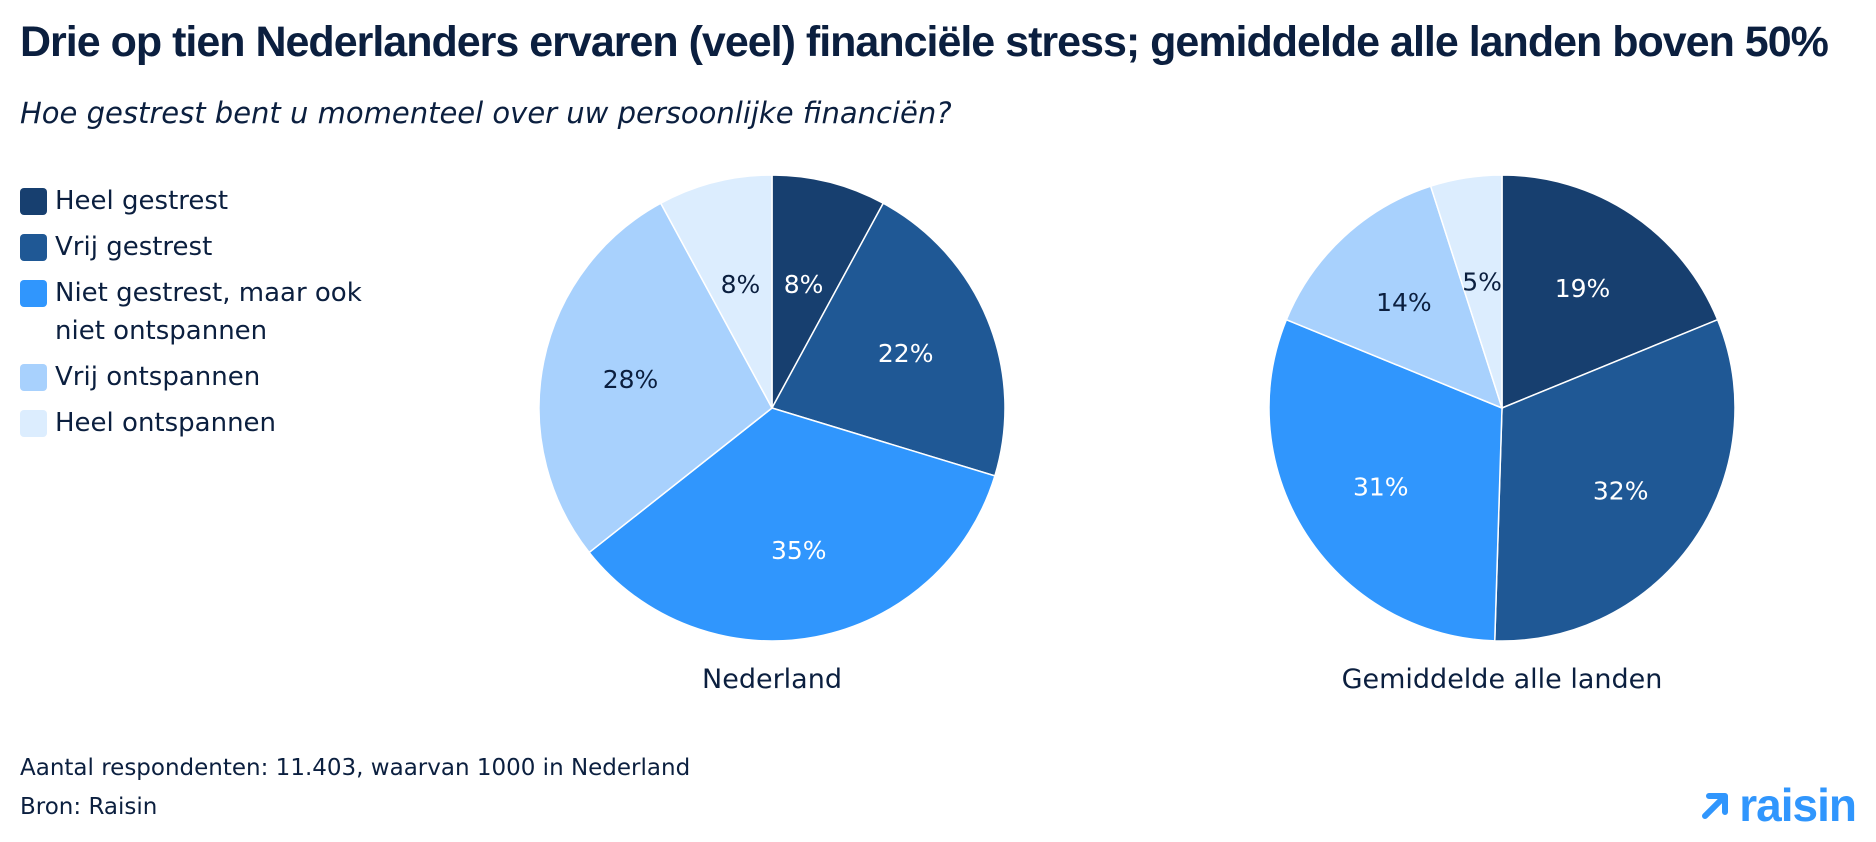 This screenshot has width=1876, height=842. Describe the element at coordinates (89, 807) in the screenshot. I see `footer-source: Bron: Raisin` at that location.